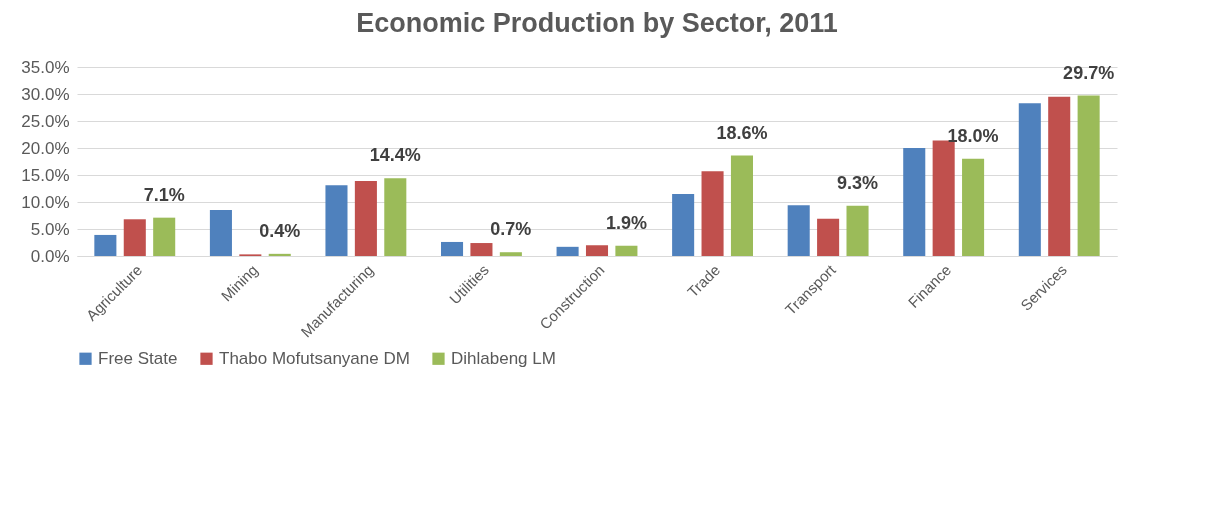 The height and width of the screenshot is (509, 1226). What do you see at coordinates (1089, 72) in the screenshot?
I see `data-label: 29.7%` at bounding box center [1089, 72].